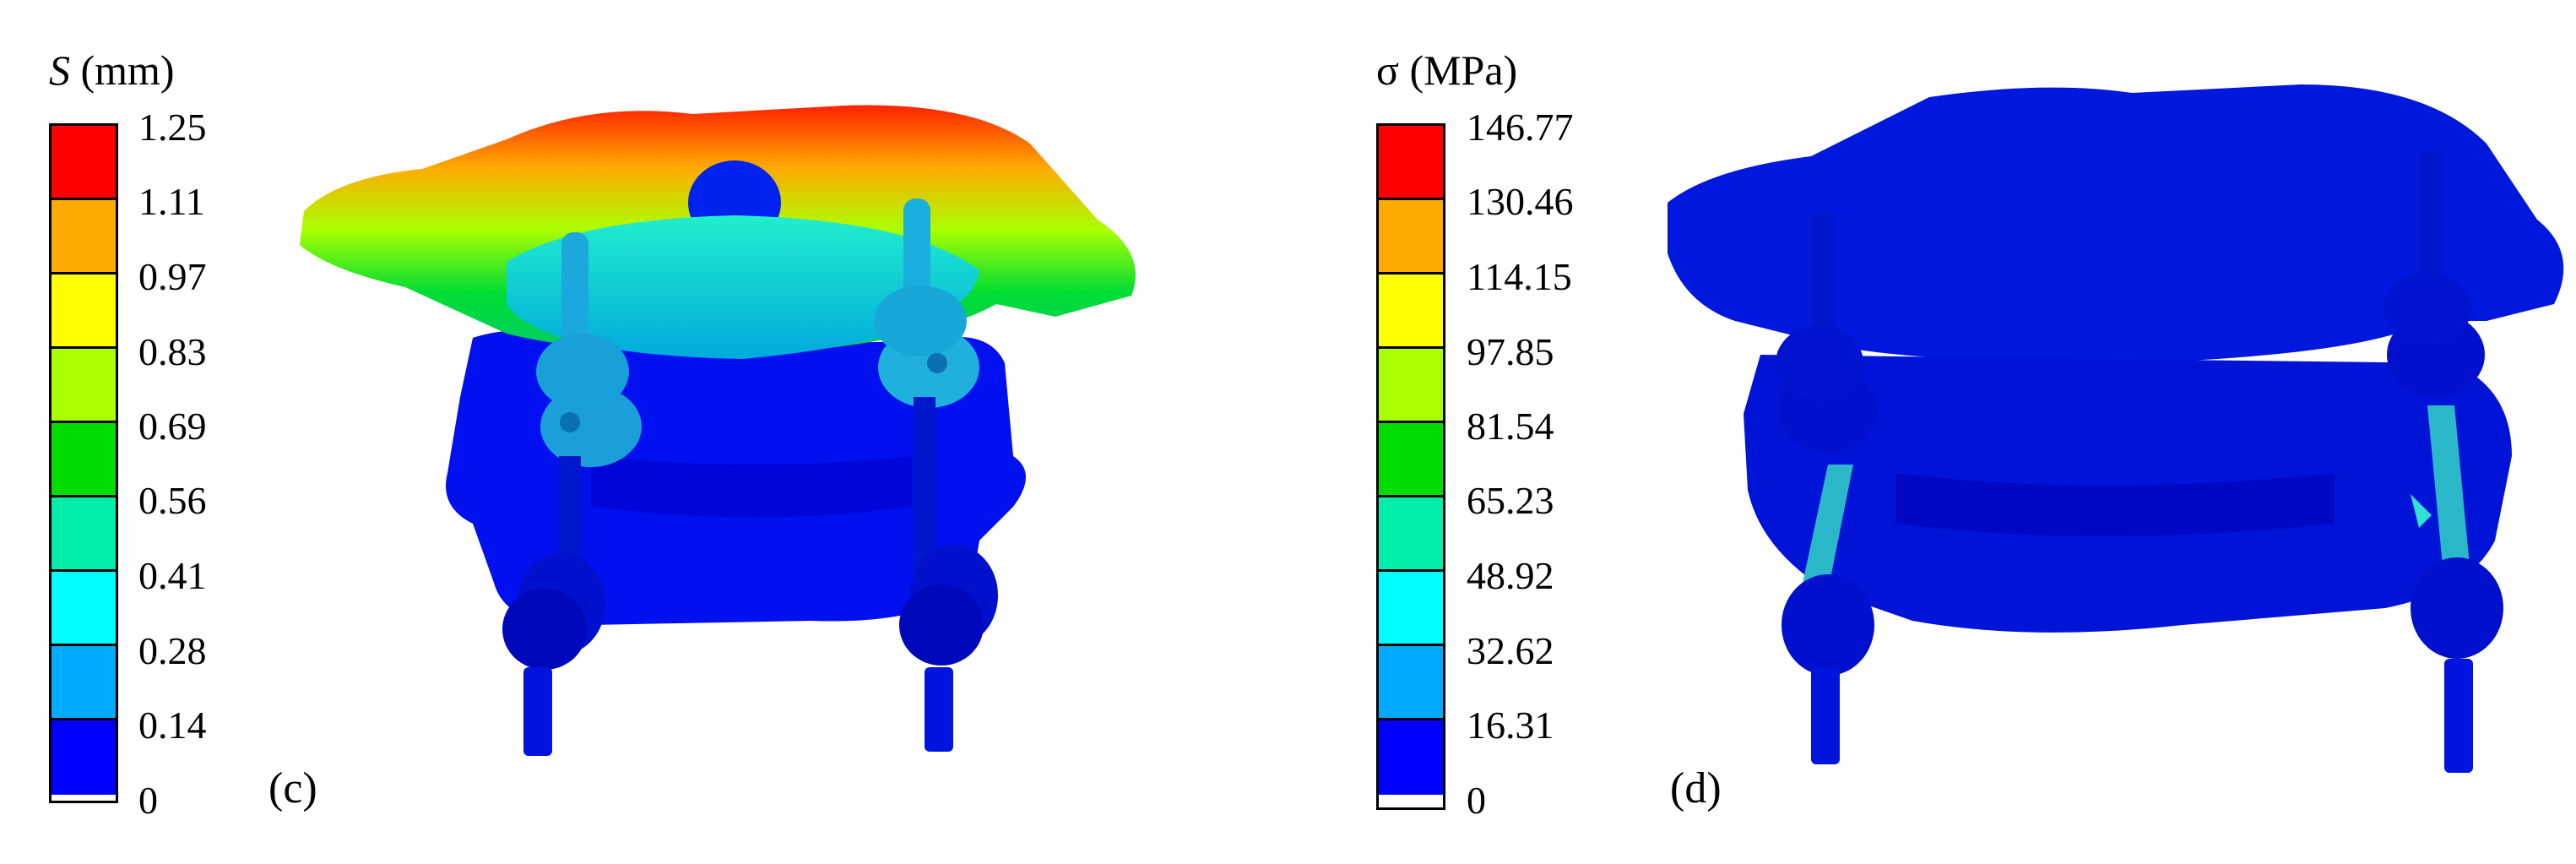 The image size is (2576, 864). What do you see at coordinates (2449, 485) in the screenshot?
I see `rod-right-stressed` at bounding box center [2449, 485].